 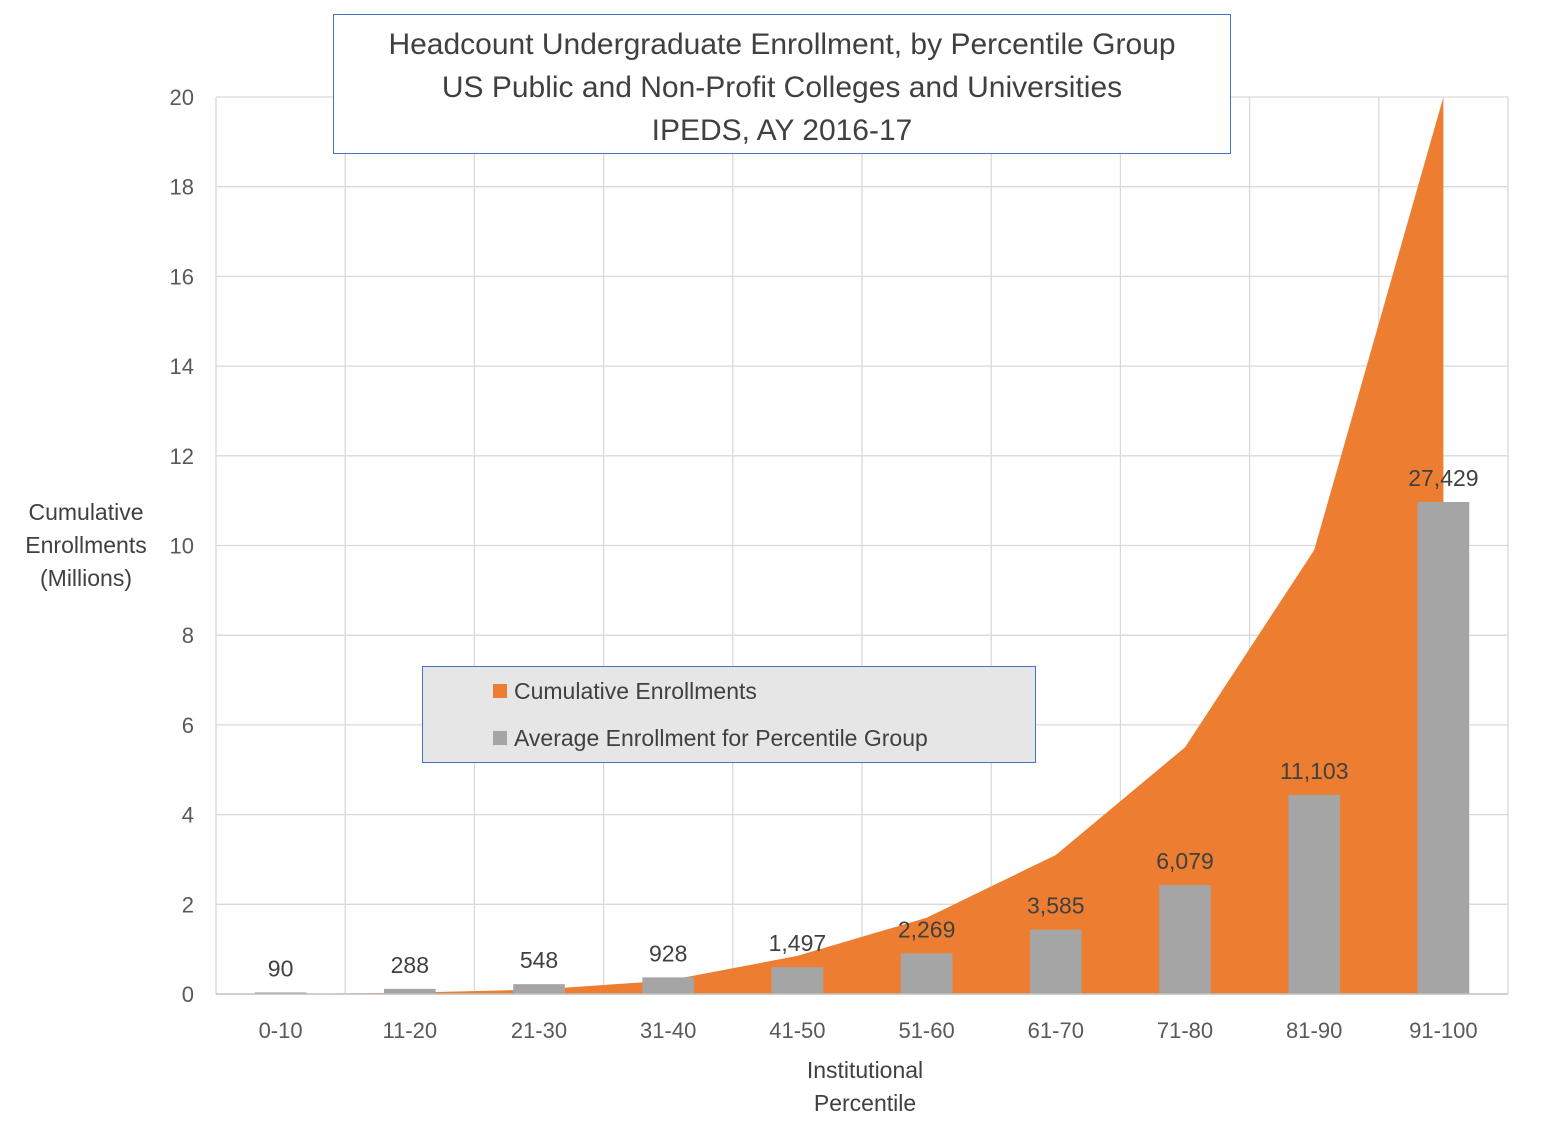 I want to click on y-tick-label: 14, so click(x=182, y=366).